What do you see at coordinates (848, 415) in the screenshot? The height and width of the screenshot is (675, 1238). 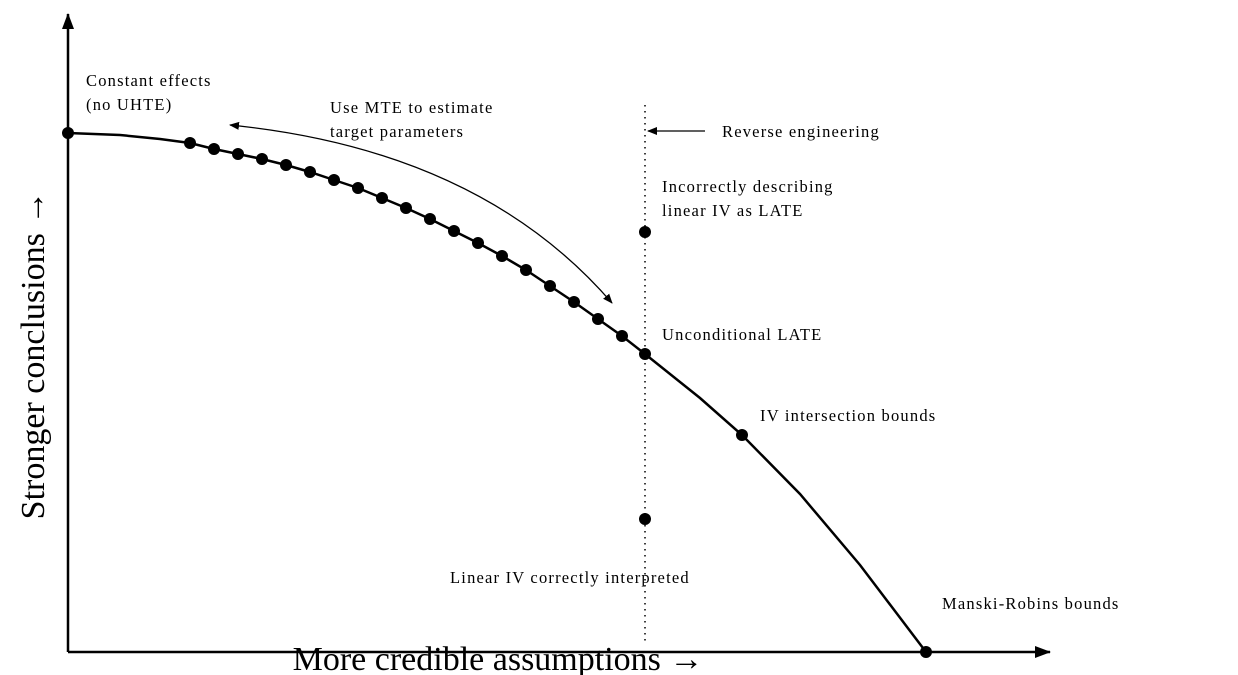 I see `annotation: IV intersection bounds` at bounding box center [848, 415].